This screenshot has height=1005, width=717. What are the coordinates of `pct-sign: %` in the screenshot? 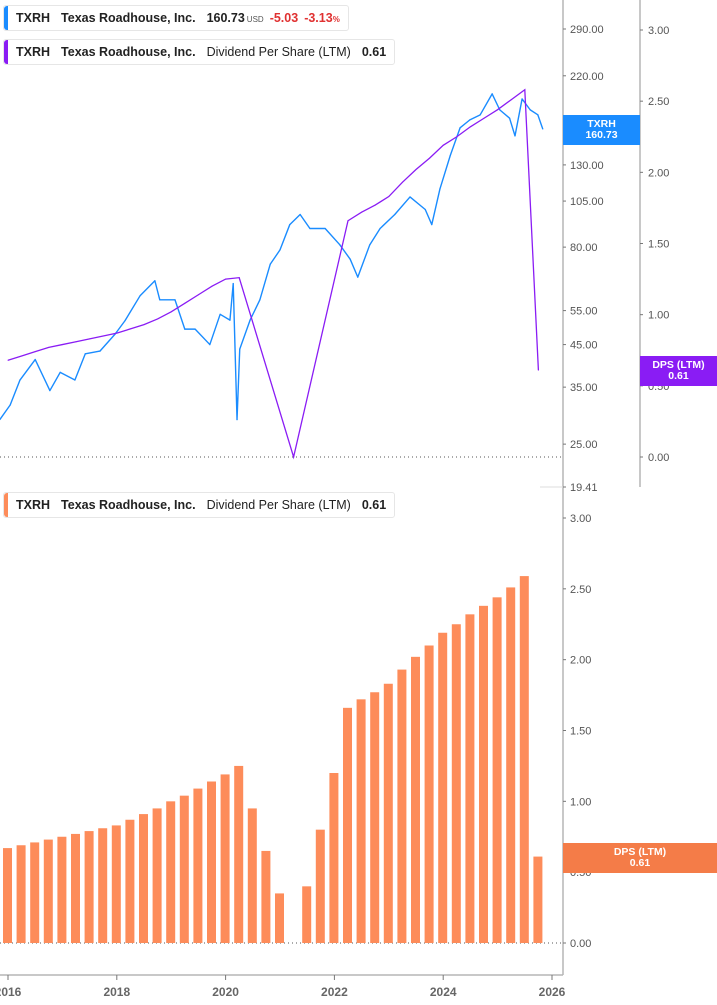 It's located at (336, 19).